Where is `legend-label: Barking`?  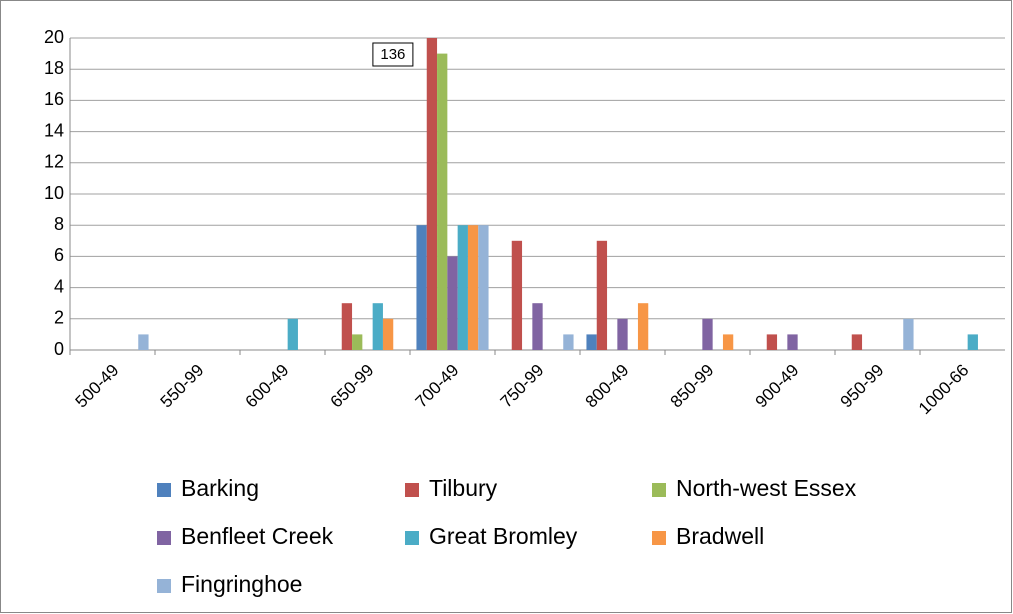 legend-label: Barking is located at coordinates (220, 488).